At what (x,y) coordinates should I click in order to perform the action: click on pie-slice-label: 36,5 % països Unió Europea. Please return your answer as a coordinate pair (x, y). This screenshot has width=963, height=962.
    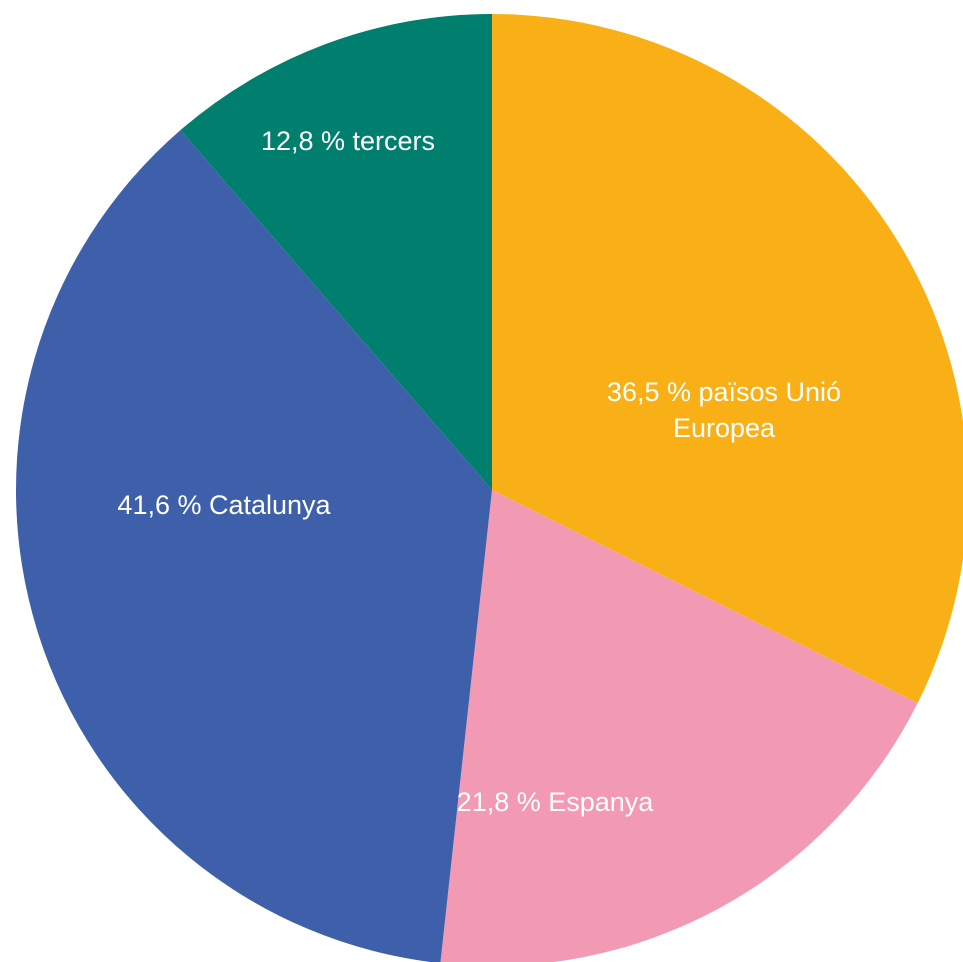
    Looking at the image, I should click on (724, 410).